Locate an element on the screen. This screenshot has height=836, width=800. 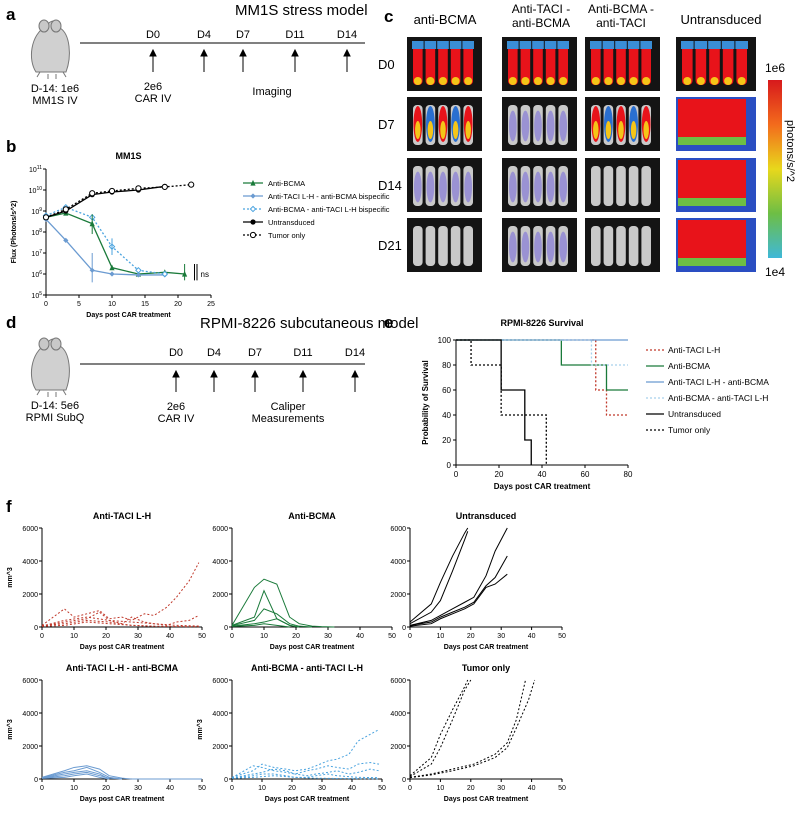
day-label-a-d0: D0 is located at coordinates (153, 35).